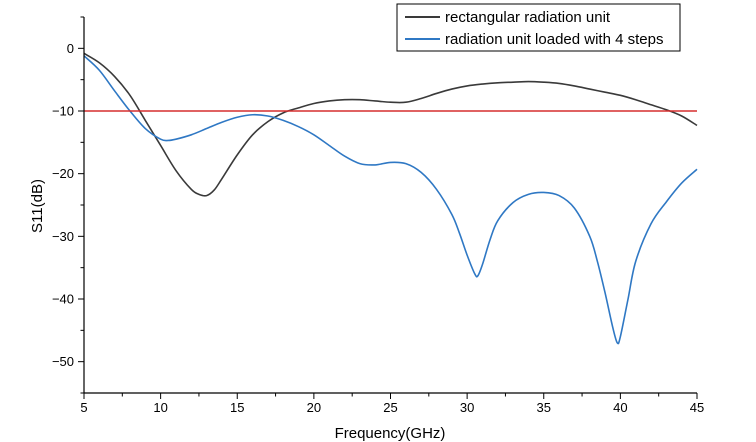 The image size is (756, 442). What do you see at coordinates (37, 206) in the screenshot?
I see `y-axis-title: S11(dB)` at bounding box center [37, 206].